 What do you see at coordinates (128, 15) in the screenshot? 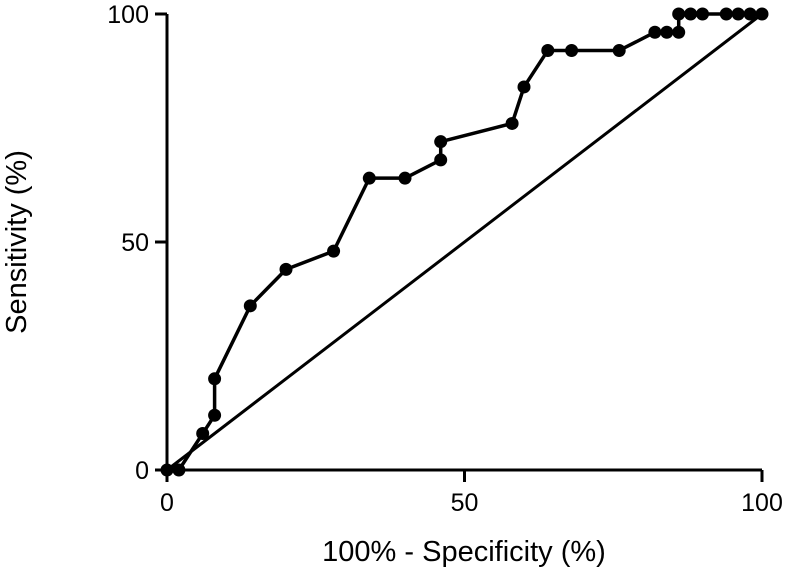
I see `y-tick-label-2: 100` at bounding box center [128, 15].